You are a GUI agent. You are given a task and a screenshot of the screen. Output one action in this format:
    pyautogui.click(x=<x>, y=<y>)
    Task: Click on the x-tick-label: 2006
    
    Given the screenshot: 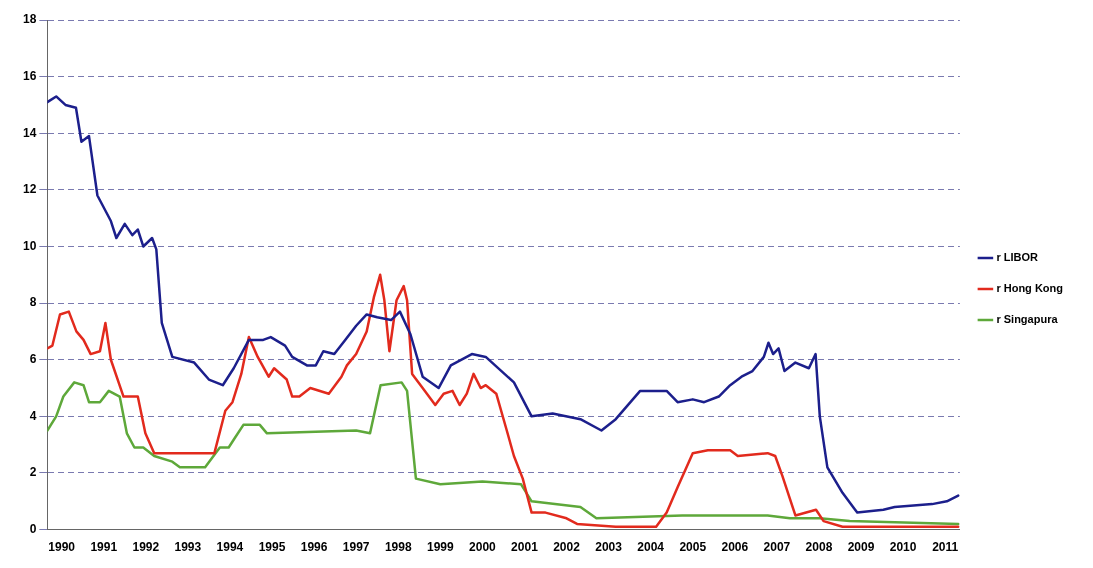 What is the action you would take?
    pyautogui.click(x=735, y=547)
    